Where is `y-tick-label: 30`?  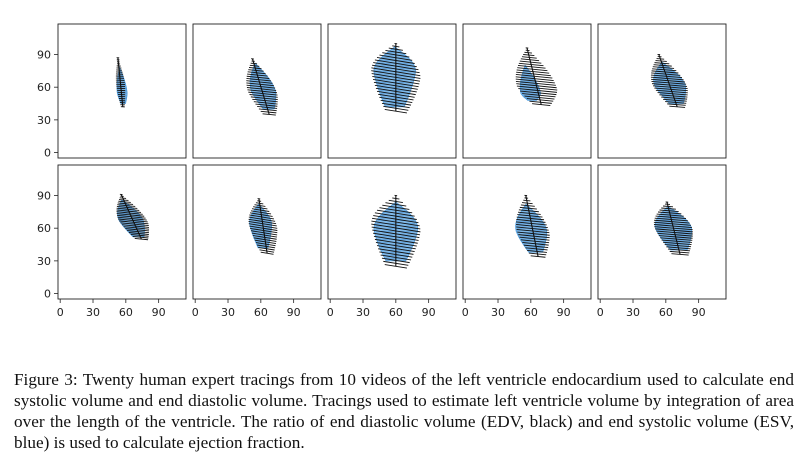 y-tick-label: 30 is located at coordinates (44, 261).